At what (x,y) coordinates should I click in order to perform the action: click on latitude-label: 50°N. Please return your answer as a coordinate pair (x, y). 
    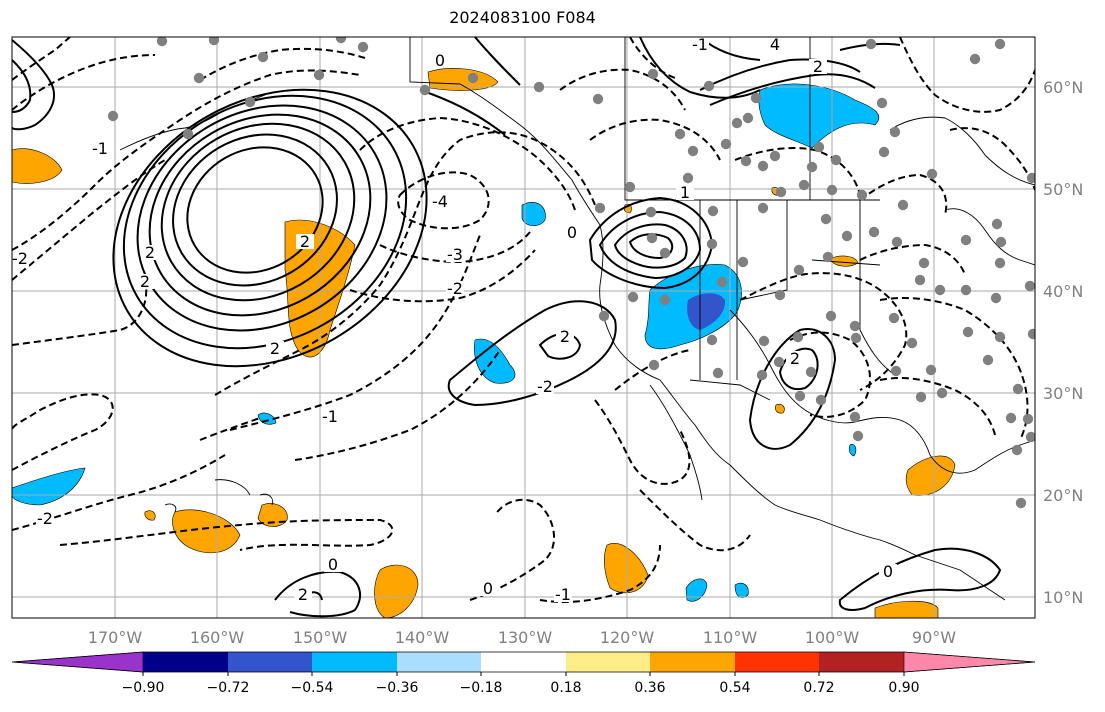
    Looking at the image, I should click on (1063, 189).